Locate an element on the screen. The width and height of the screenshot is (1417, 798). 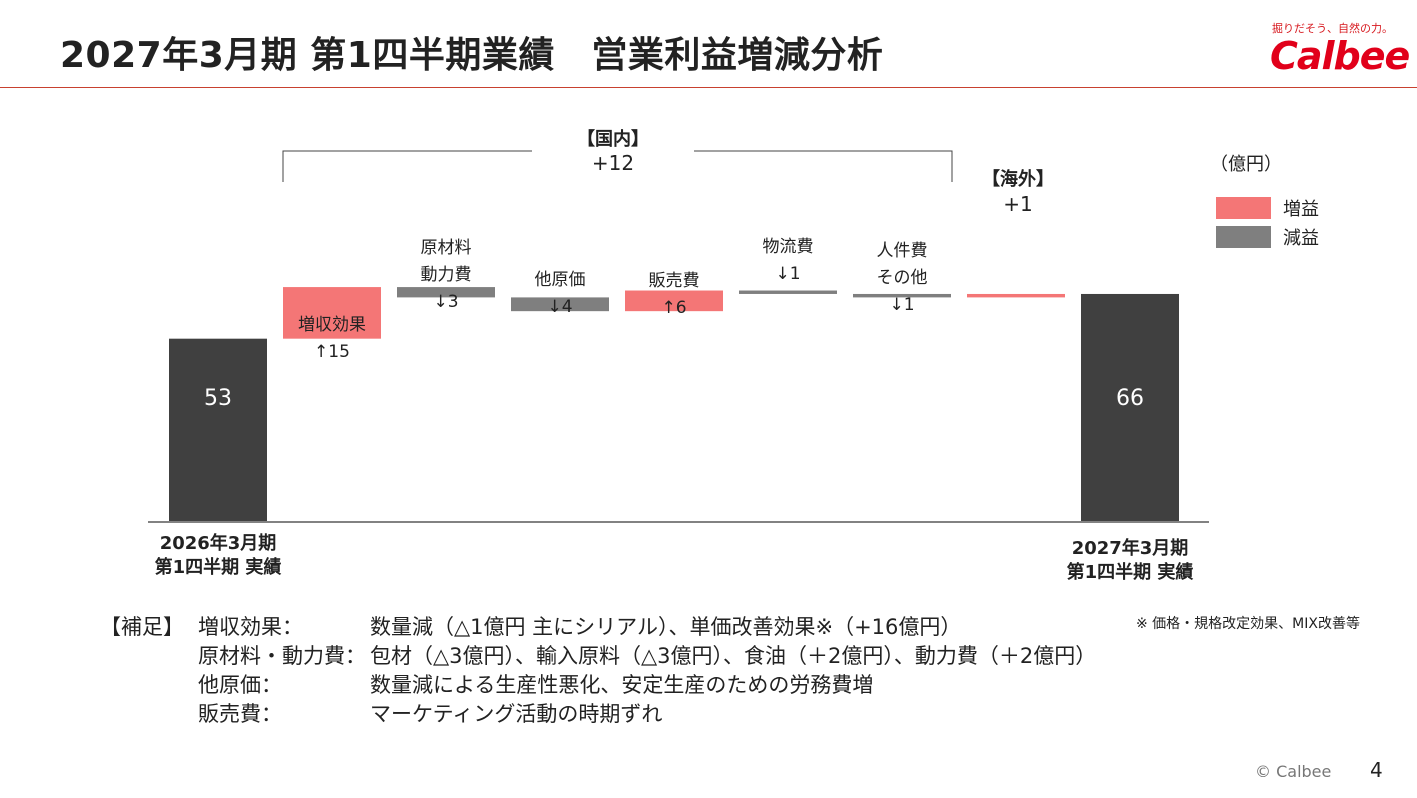
category-label: 2026年3月期 is located at coordinates (218, 543).